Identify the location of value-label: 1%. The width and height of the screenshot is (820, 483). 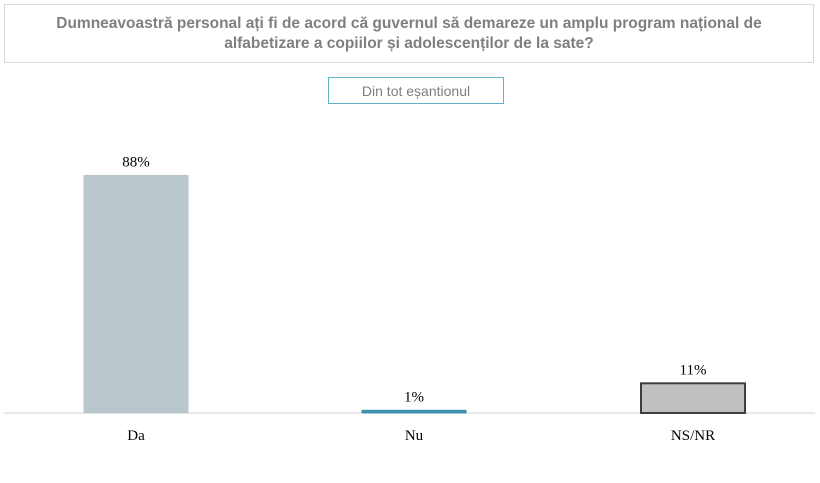
(414, 397).